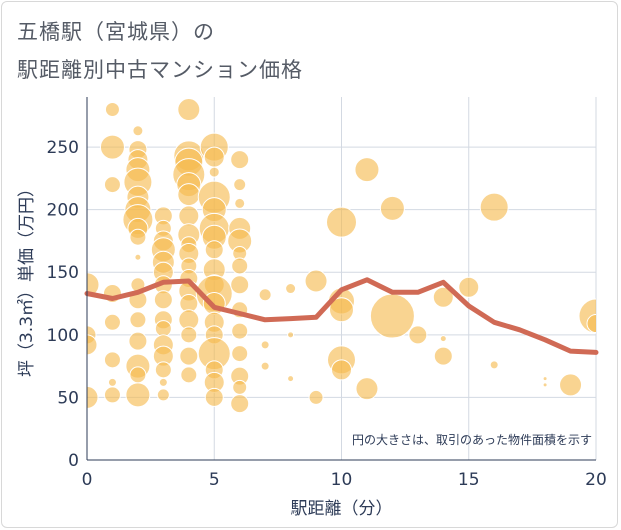 The height and width of the screenshot is (530, 621). Describe the element at coordinates (472, 439) in the screenshot. I see `size-note: 円の大きさは、取引のあった物件面積を示す` at that location.